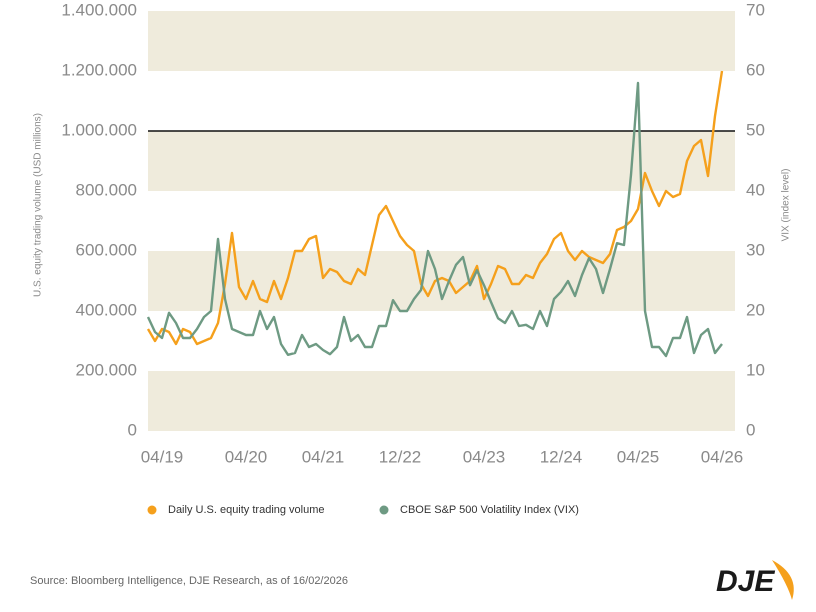  I want to click on logo-swoosh, so click(783, 580).